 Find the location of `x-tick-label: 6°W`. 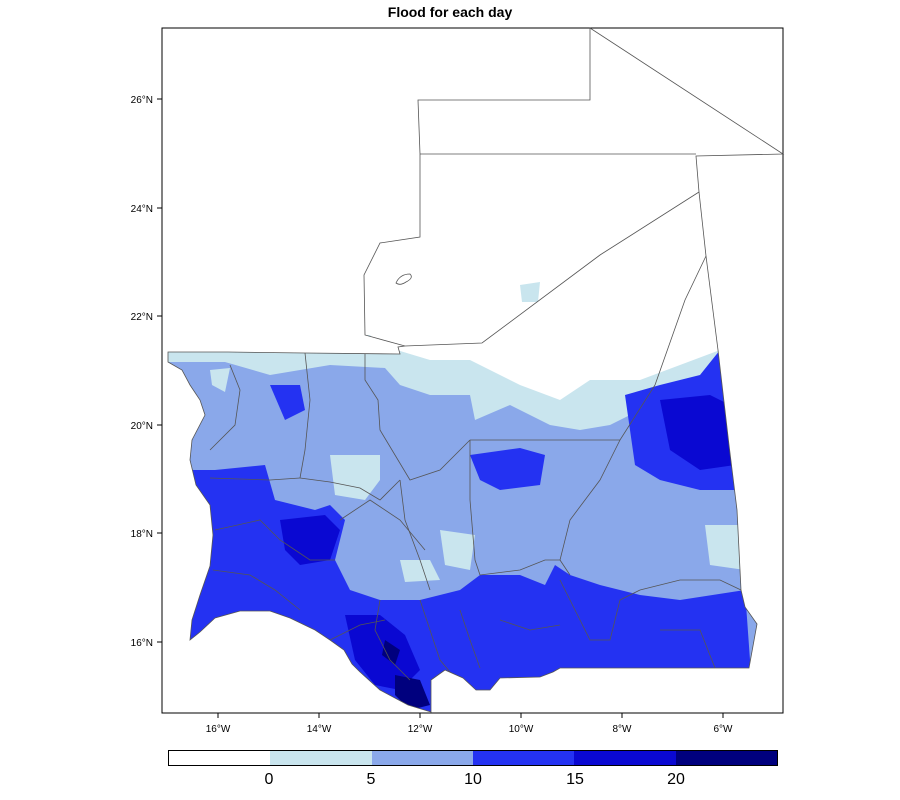

x-tick-label: 6°W is located at coordinates (724, 729).